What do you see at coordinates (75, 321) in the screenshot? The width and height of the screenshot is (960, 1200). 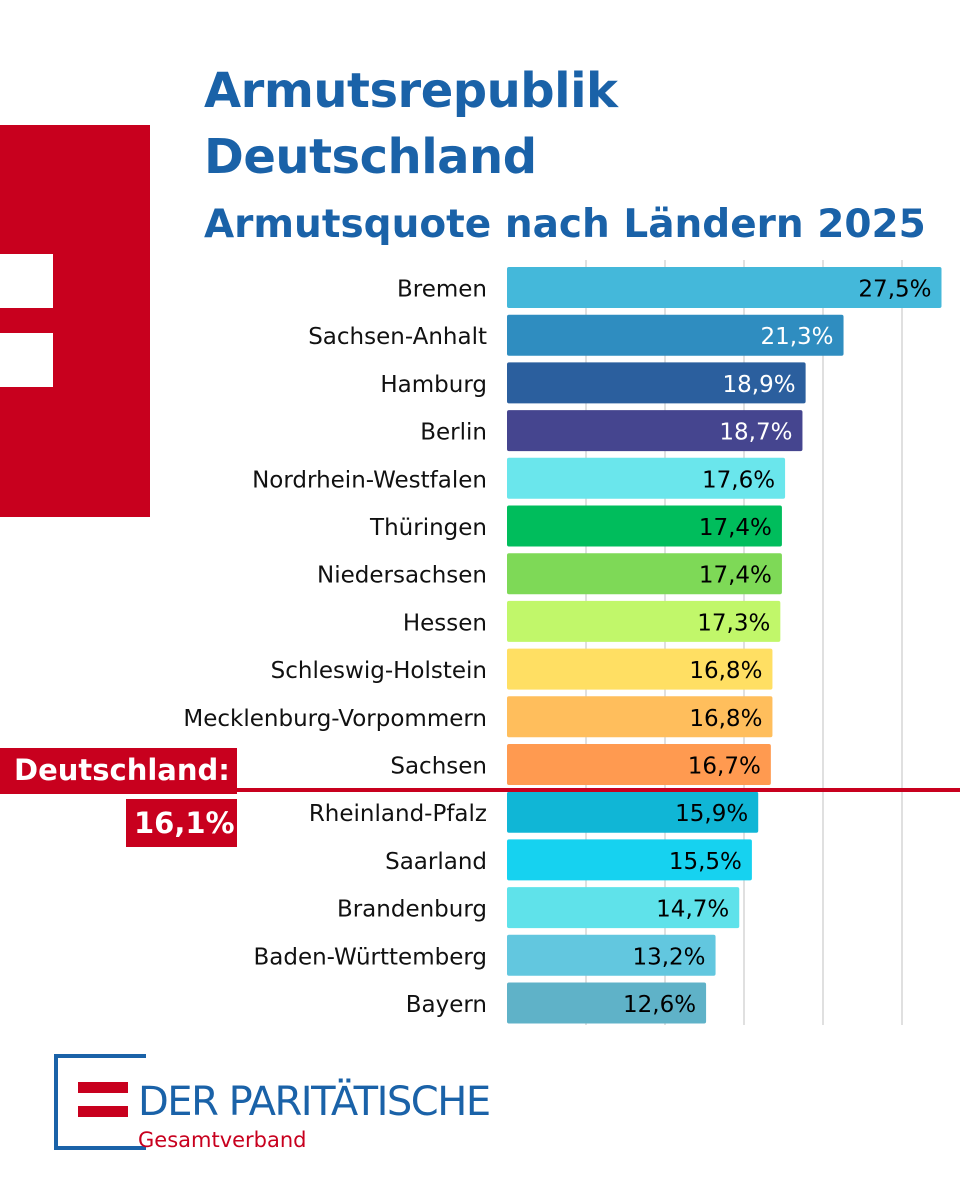 I see `red-decor-block` at bounding box center [75, 321].